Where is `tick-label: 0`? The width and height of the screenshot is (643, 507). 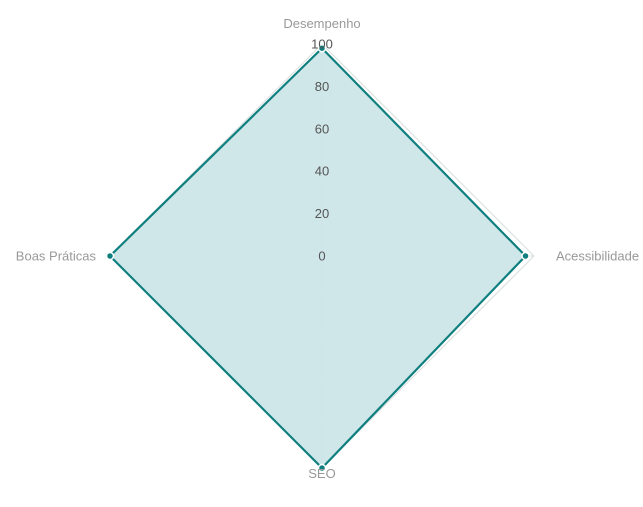 tick-label: 0 is located at coordinates (321, 256).